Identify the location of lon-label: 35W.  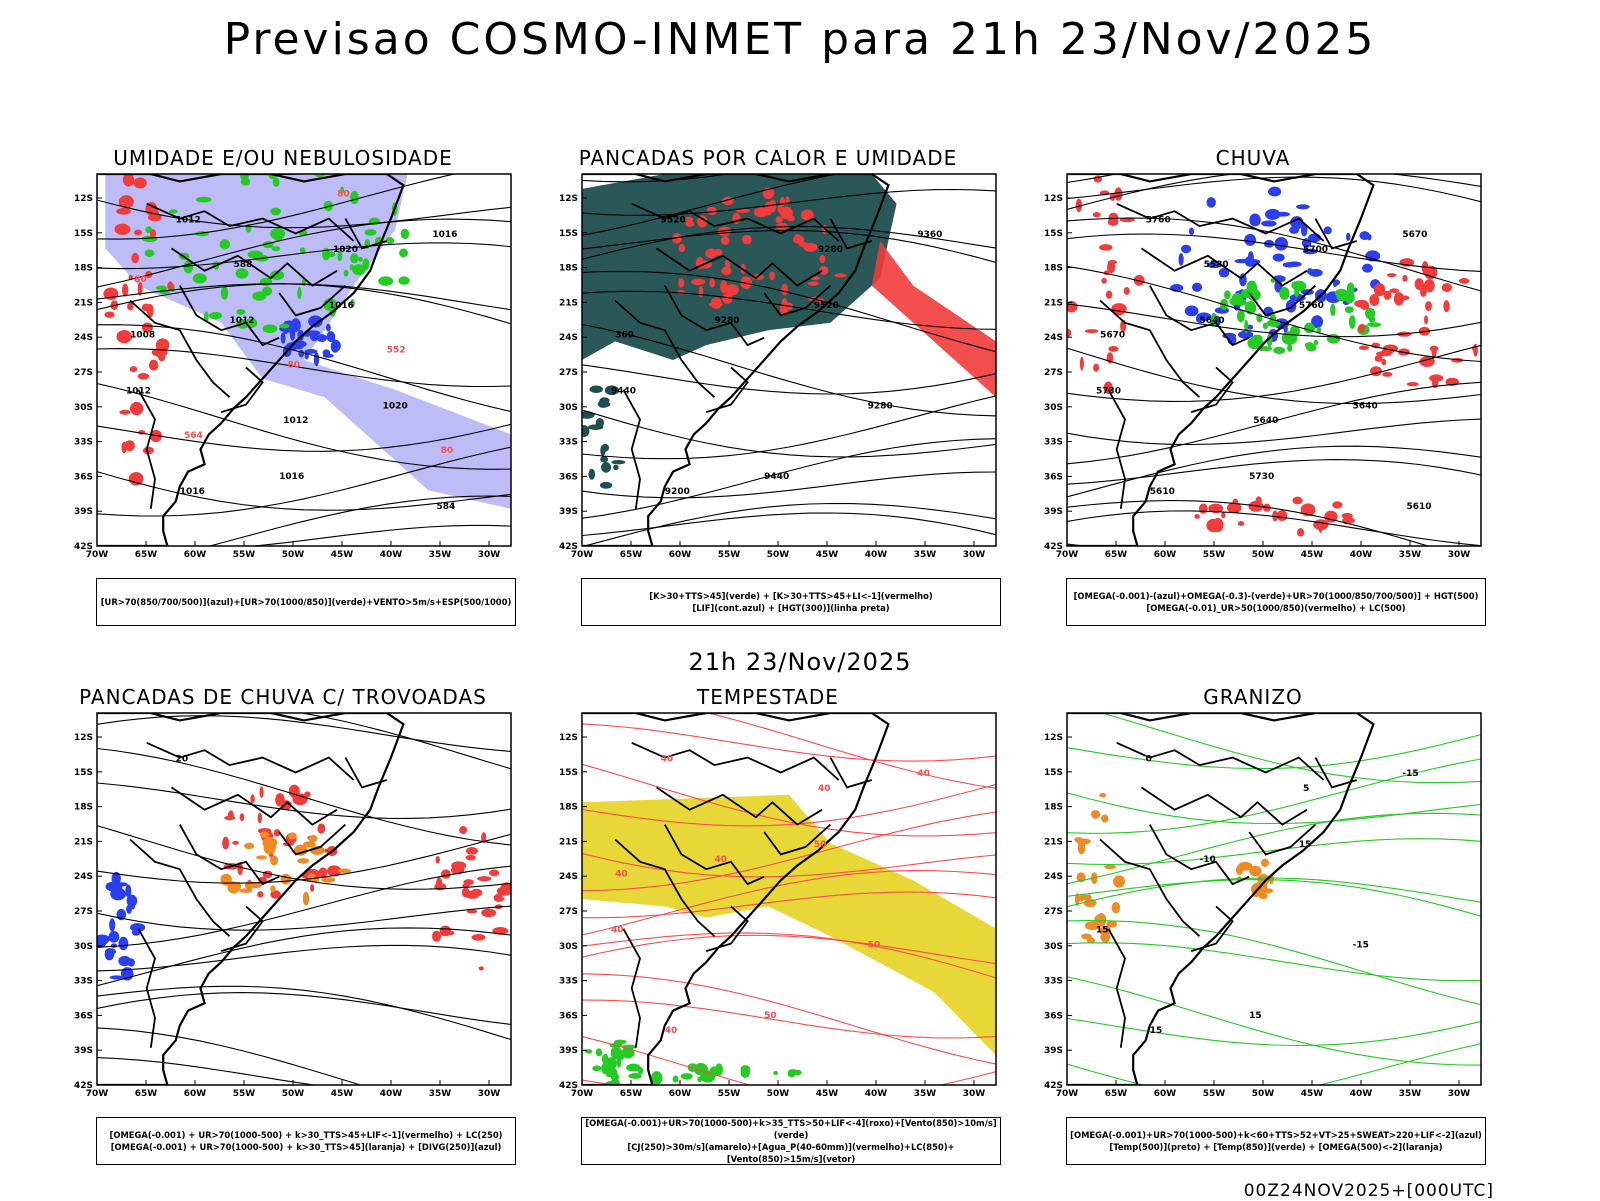
(925, 1094).